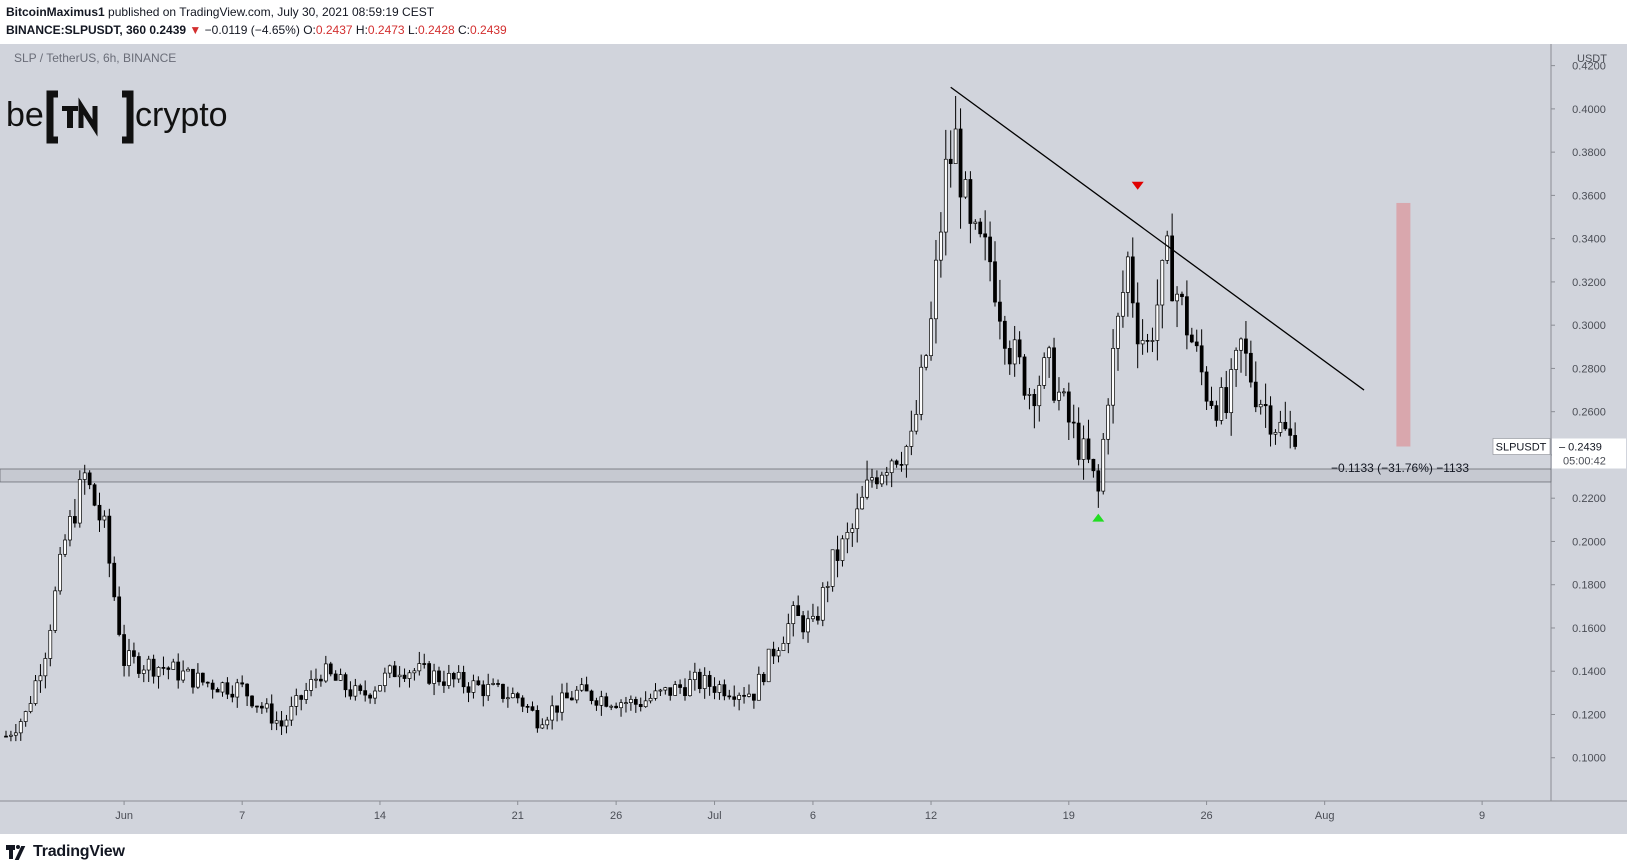  What do you see at coordinates (70, 117) in the screenshot?
I see `logo-i-icon` at bounding box center [70, 117].